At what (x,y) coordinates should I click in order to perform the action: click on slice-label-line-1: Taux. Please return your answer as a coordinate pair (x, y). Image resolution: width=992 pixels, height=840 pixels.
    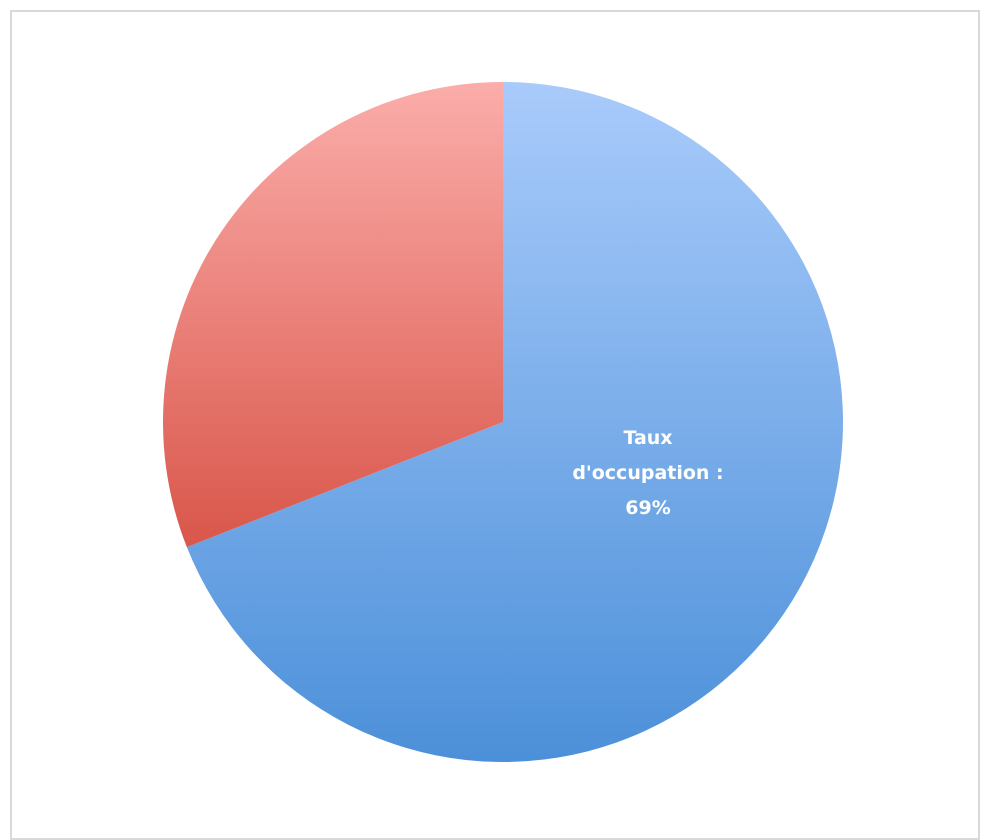
    Looking at the image, I should click on (648, 438).